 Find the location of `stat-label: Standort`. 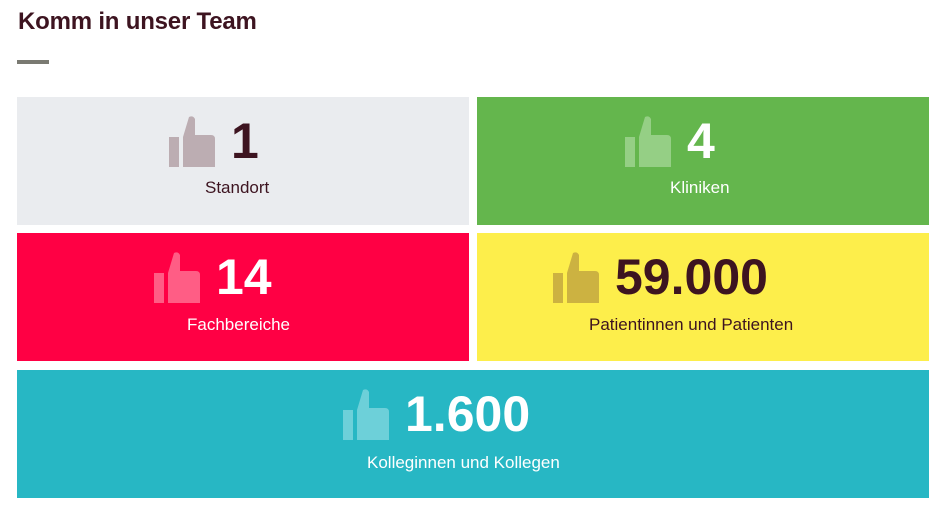

stat-label: Standort is located at coordinates (237, 187).